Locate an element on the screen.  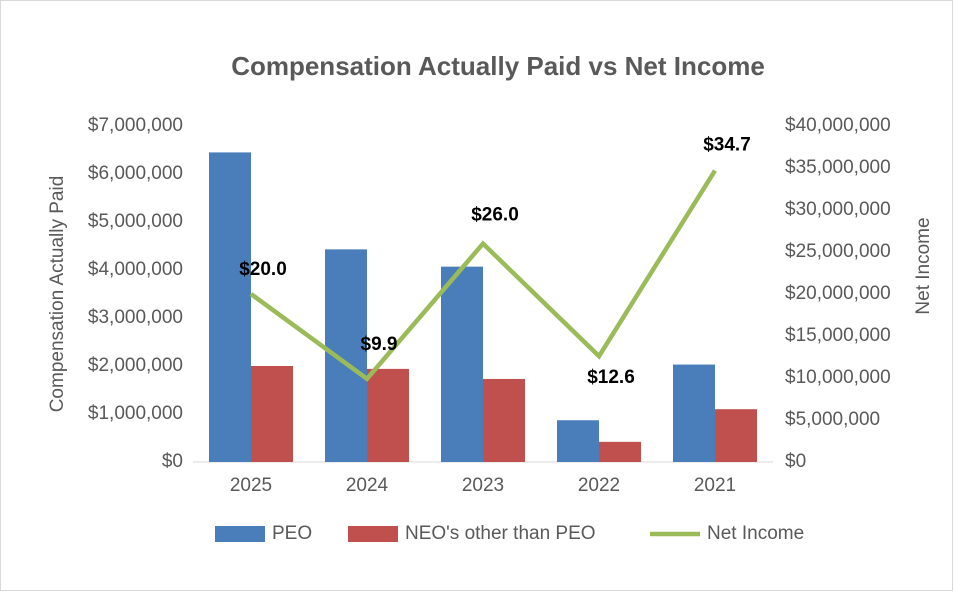
data-label: $26.0 is located at coordinates (495, 215).